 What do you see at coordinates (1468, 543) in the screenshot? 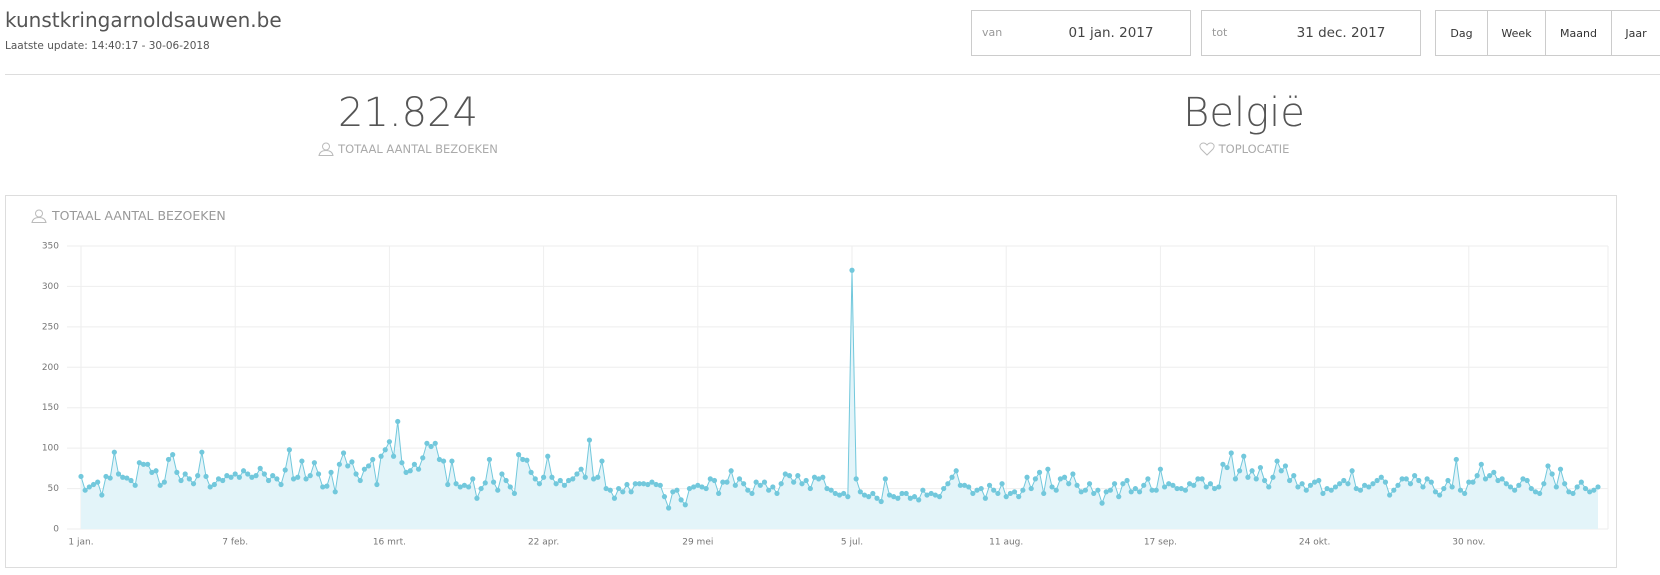
I see `x-tick-label: 30 nov.` at bounding box center [1468, 543].